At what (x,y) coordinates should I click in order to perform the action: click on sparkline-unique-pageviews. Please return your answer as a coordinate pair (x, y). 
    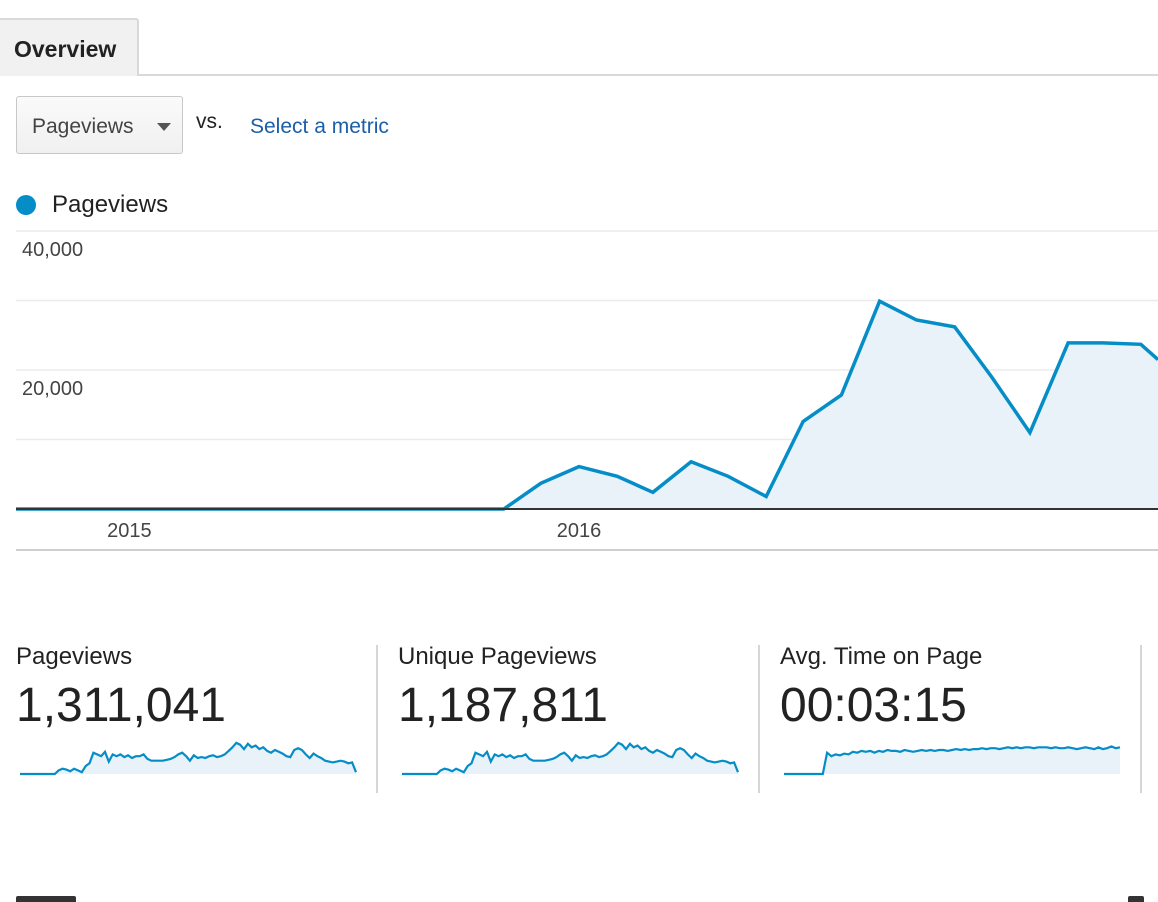
    Looking at the image, I should click on (571, 758).